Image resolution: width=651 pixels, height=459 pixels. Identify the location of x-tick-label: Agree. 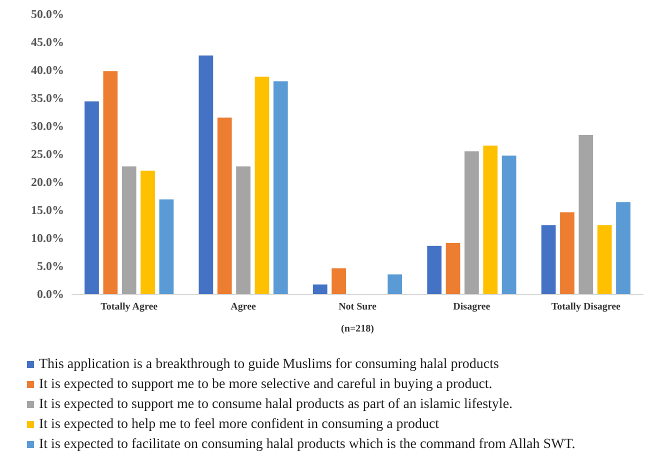
(243, 307).